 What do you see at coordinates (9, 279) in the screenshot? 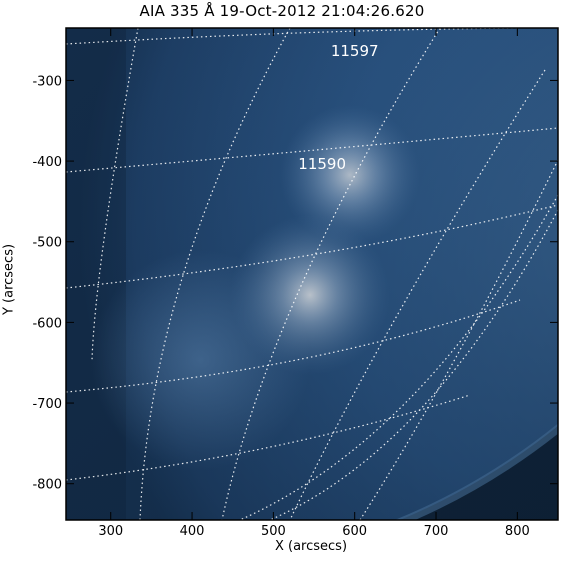
I see `y-axis-label: Y (arcsecs)` at bounding box center [9, 279].